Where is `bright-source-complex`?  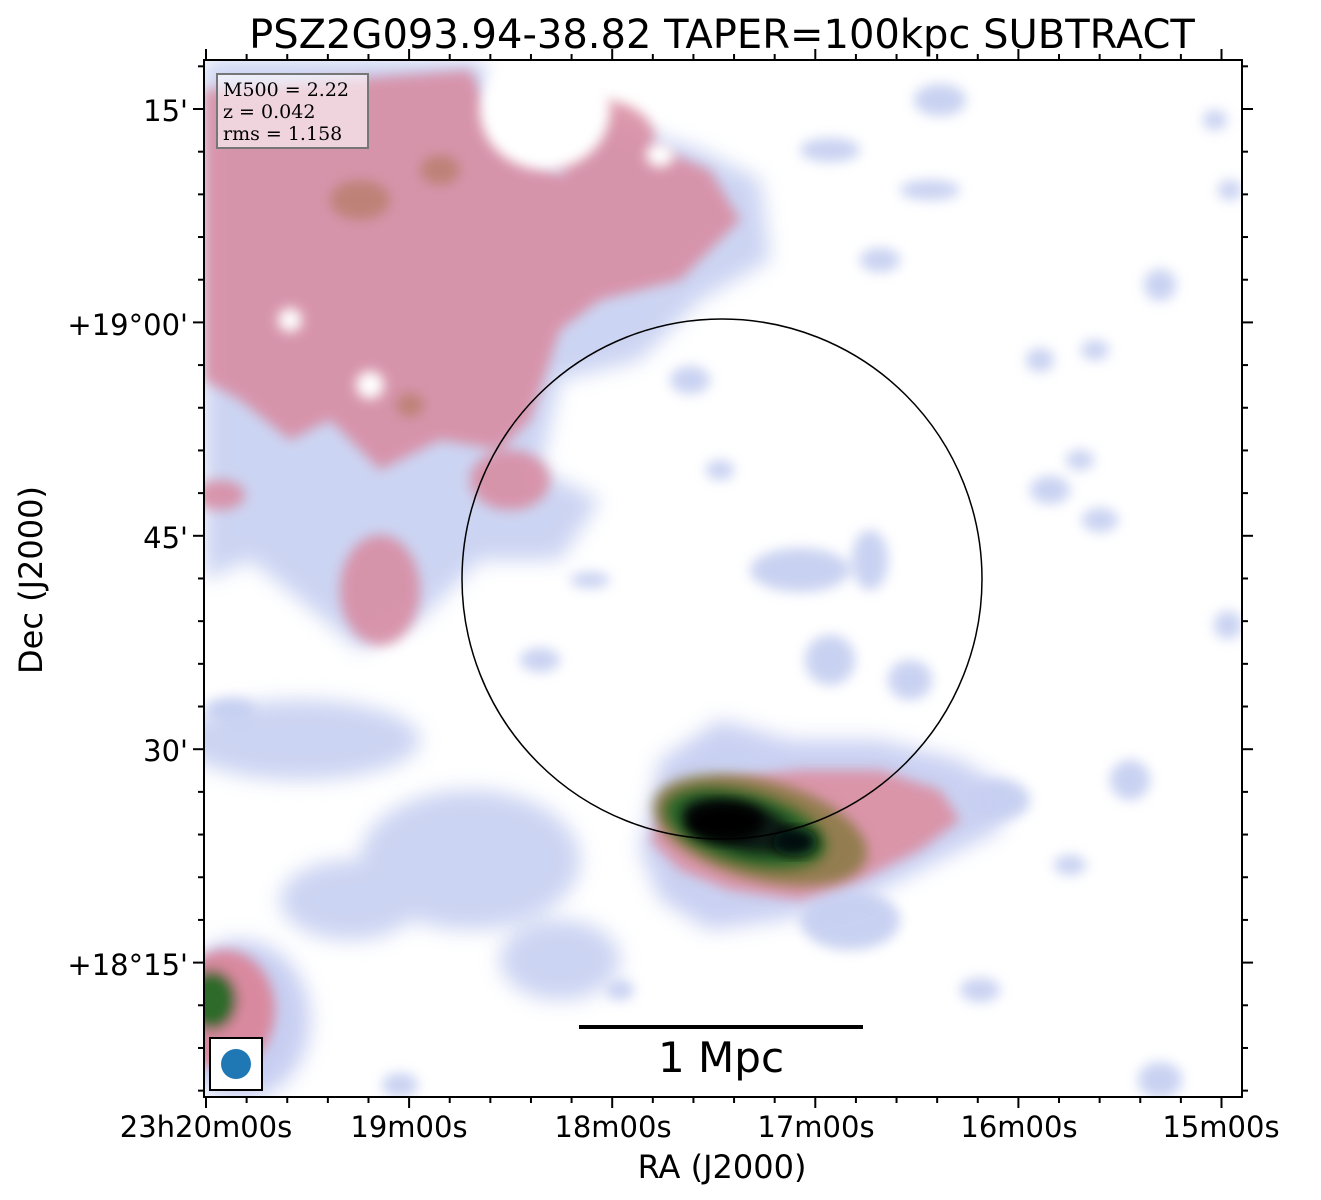 bright-source-complex is located at coordinates (825, 825).